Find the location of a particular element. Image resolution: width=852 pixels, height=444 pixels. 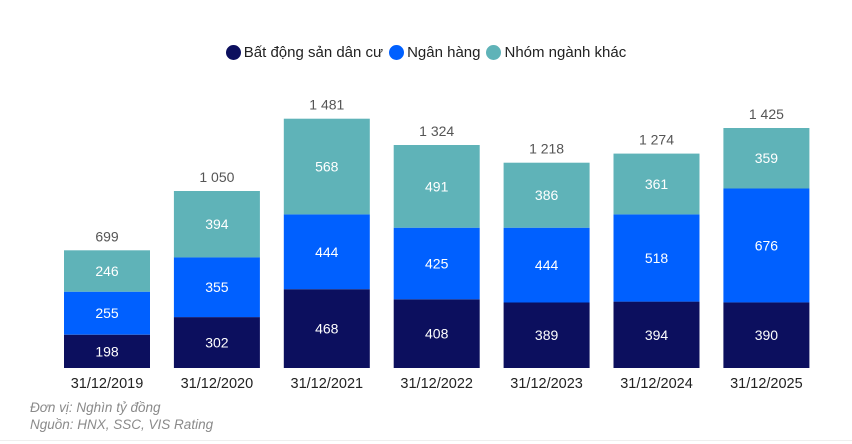

segment-value-label: 491 is located at coordinates (437, 186).